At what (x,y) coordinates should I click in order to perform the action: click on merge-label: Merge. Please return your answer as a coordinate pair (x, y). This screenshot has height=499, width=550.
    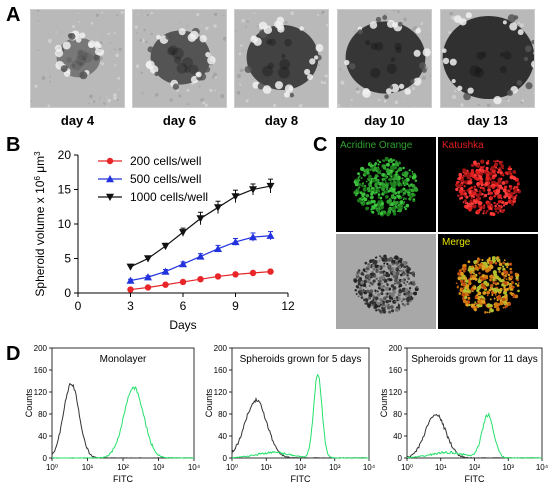
    Looking at the image, I should click on (456, 242).